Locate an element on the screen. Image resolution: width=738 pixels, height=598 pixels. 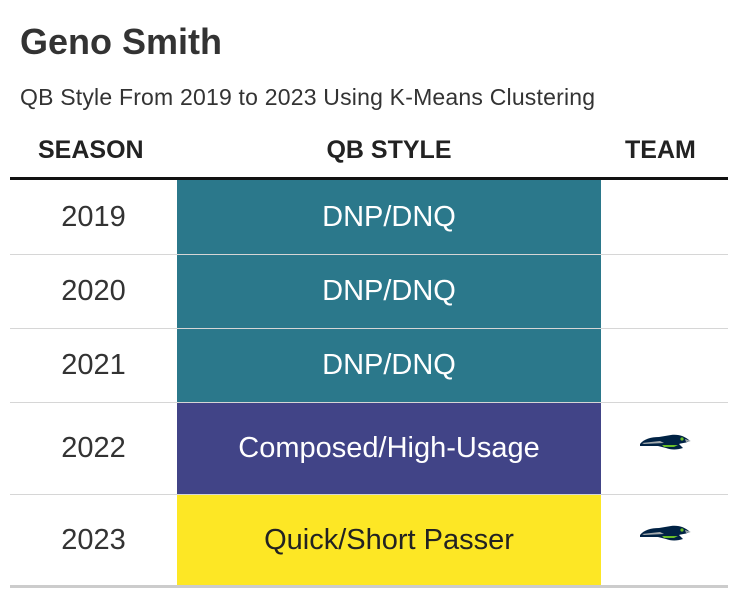
season-cell: 2023 is located at coordinates (93, 539).